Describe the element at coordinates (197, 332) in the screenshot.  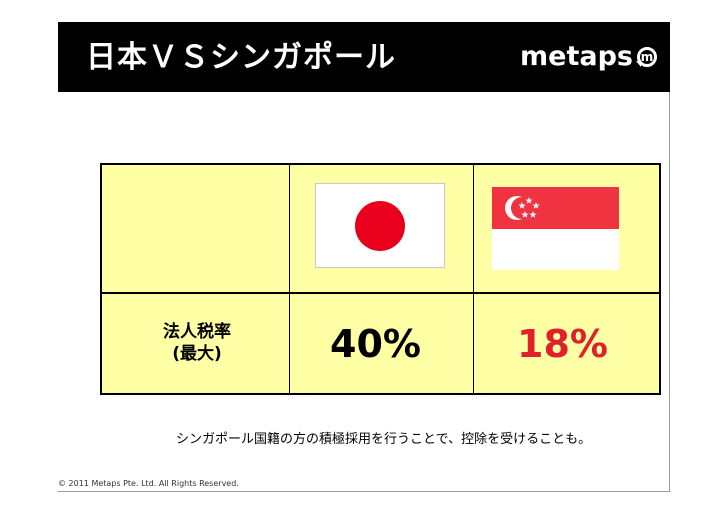
I see `tax-label-line1: 法人税率` at that location.